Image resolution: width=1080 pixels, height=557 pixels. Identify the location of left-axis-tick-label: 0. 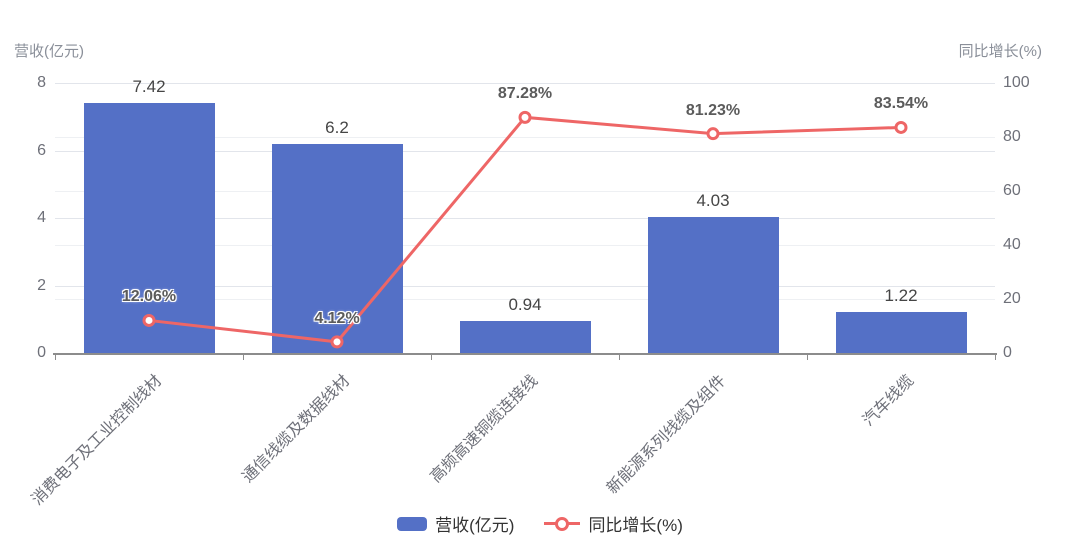
(41, 352).